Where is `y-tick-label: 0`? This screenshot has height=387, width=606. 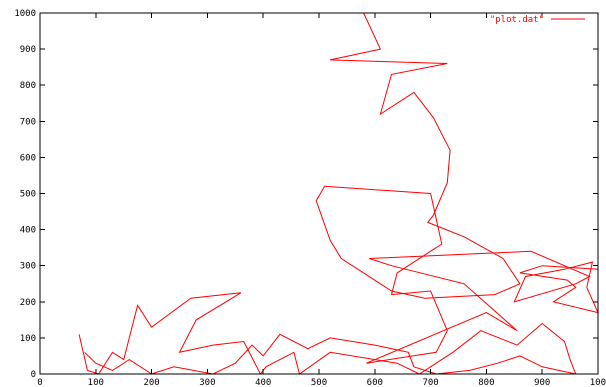 y-tick-label: 0 is located at coordinates (33, 375).